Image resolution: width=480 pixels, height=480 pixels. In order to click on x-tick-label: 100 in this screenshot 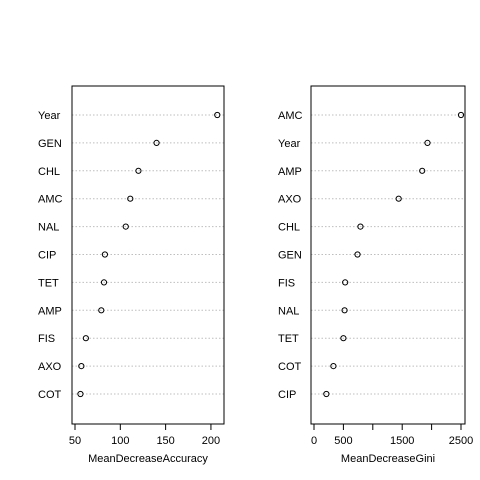, I will do `click(120, 441)`.